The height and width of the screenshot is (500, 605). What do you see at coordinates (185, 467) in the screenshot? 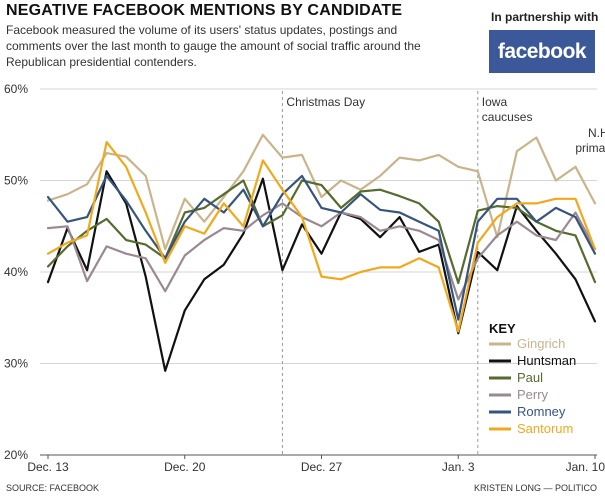
I see `x-tick-label: Dec. 20` at bounding box center [185, 467].